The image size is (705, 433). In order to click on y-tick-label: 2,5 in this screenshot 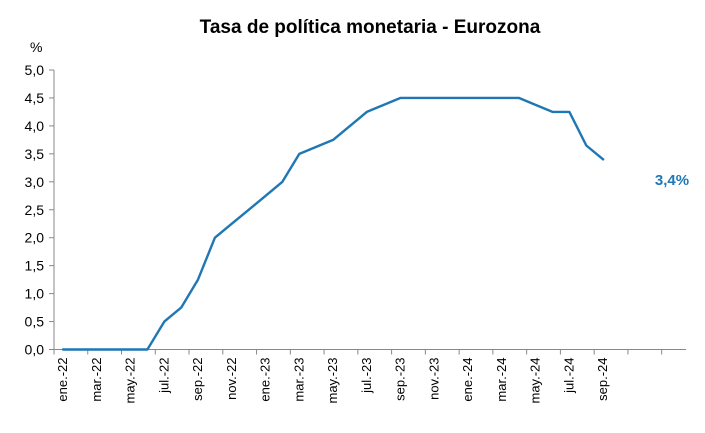, I will do `click(35, 210)`.